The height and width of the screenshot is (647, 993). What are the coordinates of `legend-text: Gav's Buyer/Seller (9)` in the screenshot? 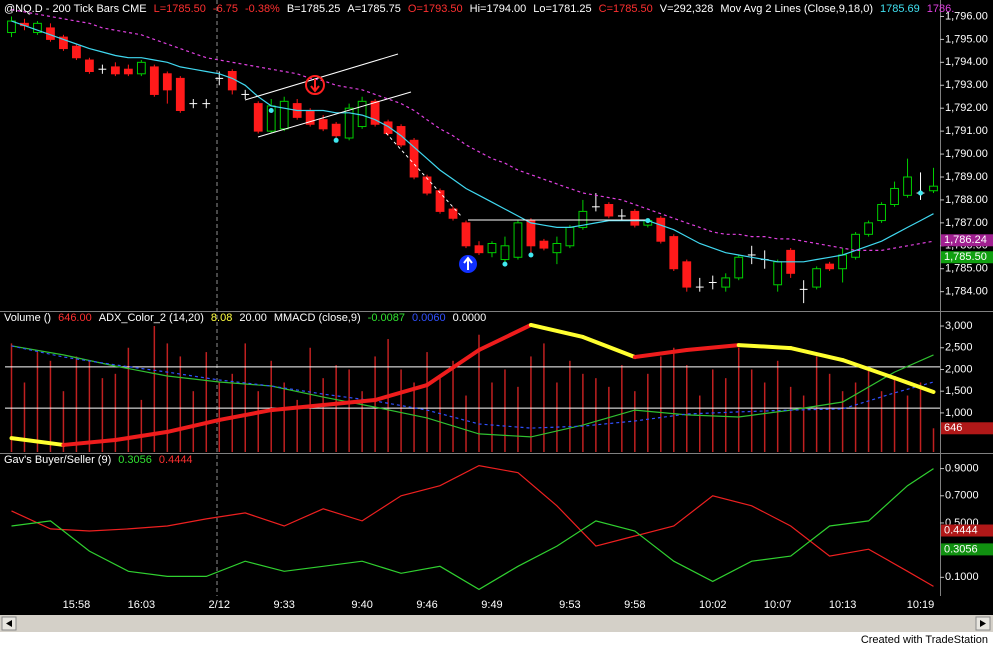 It's located at (57, 460).